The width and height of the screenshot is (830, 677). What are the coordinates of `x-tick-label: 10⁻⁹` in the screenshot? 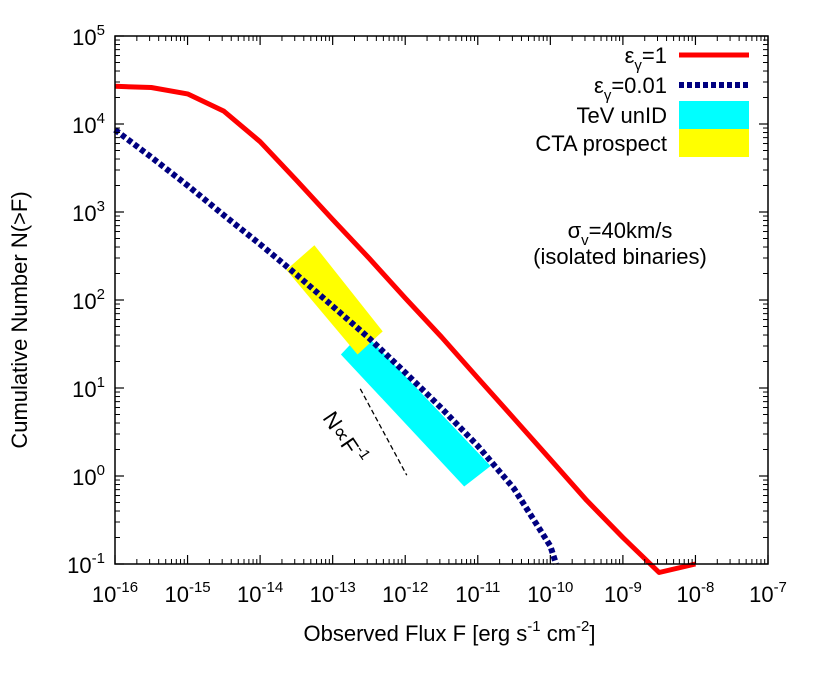 It's located at (623, 593).